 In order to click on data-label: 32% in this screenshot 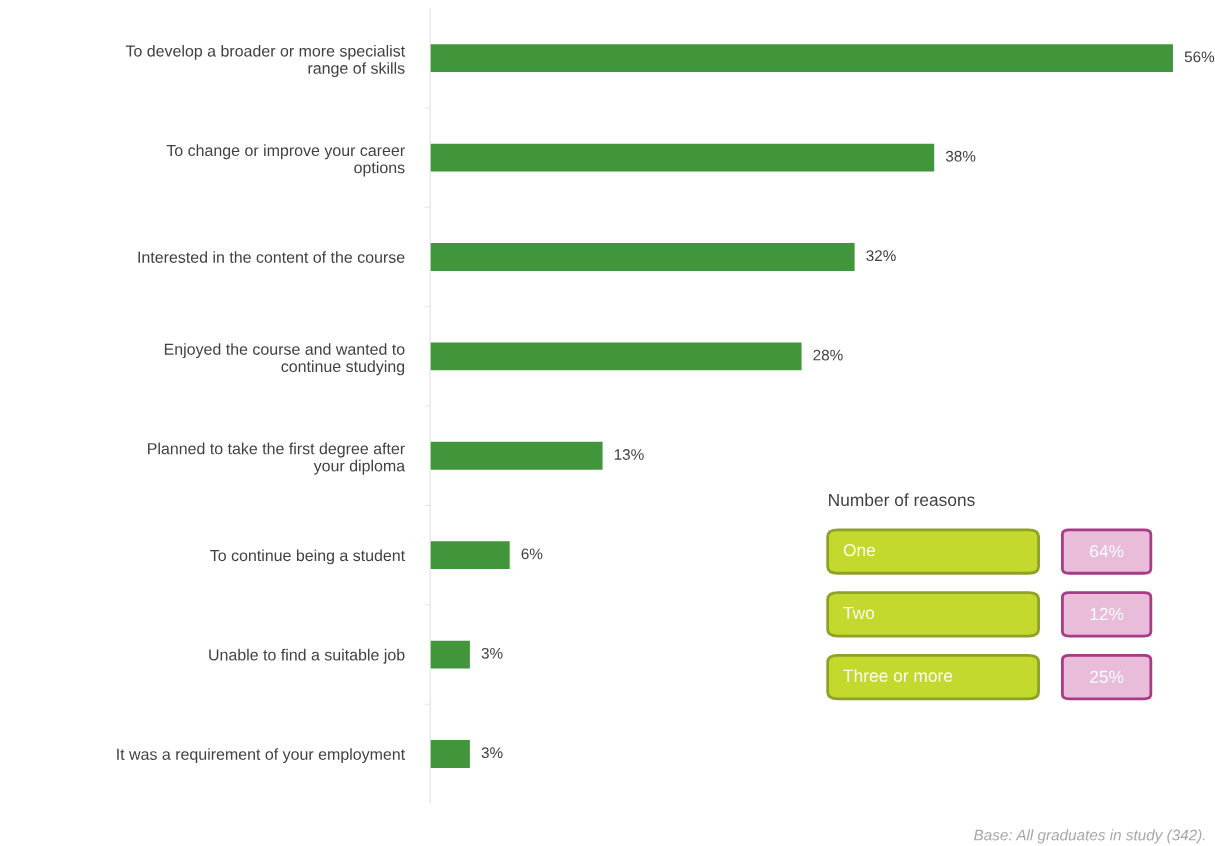, I will do `click(881, 256)`.